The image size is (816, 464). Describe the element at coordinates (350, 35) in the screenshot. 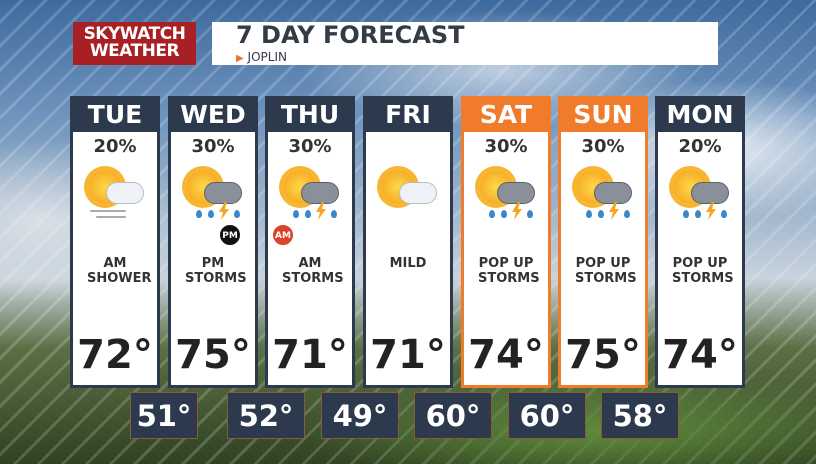

I see `page-title: 7 DAY FORECAST` at that location.